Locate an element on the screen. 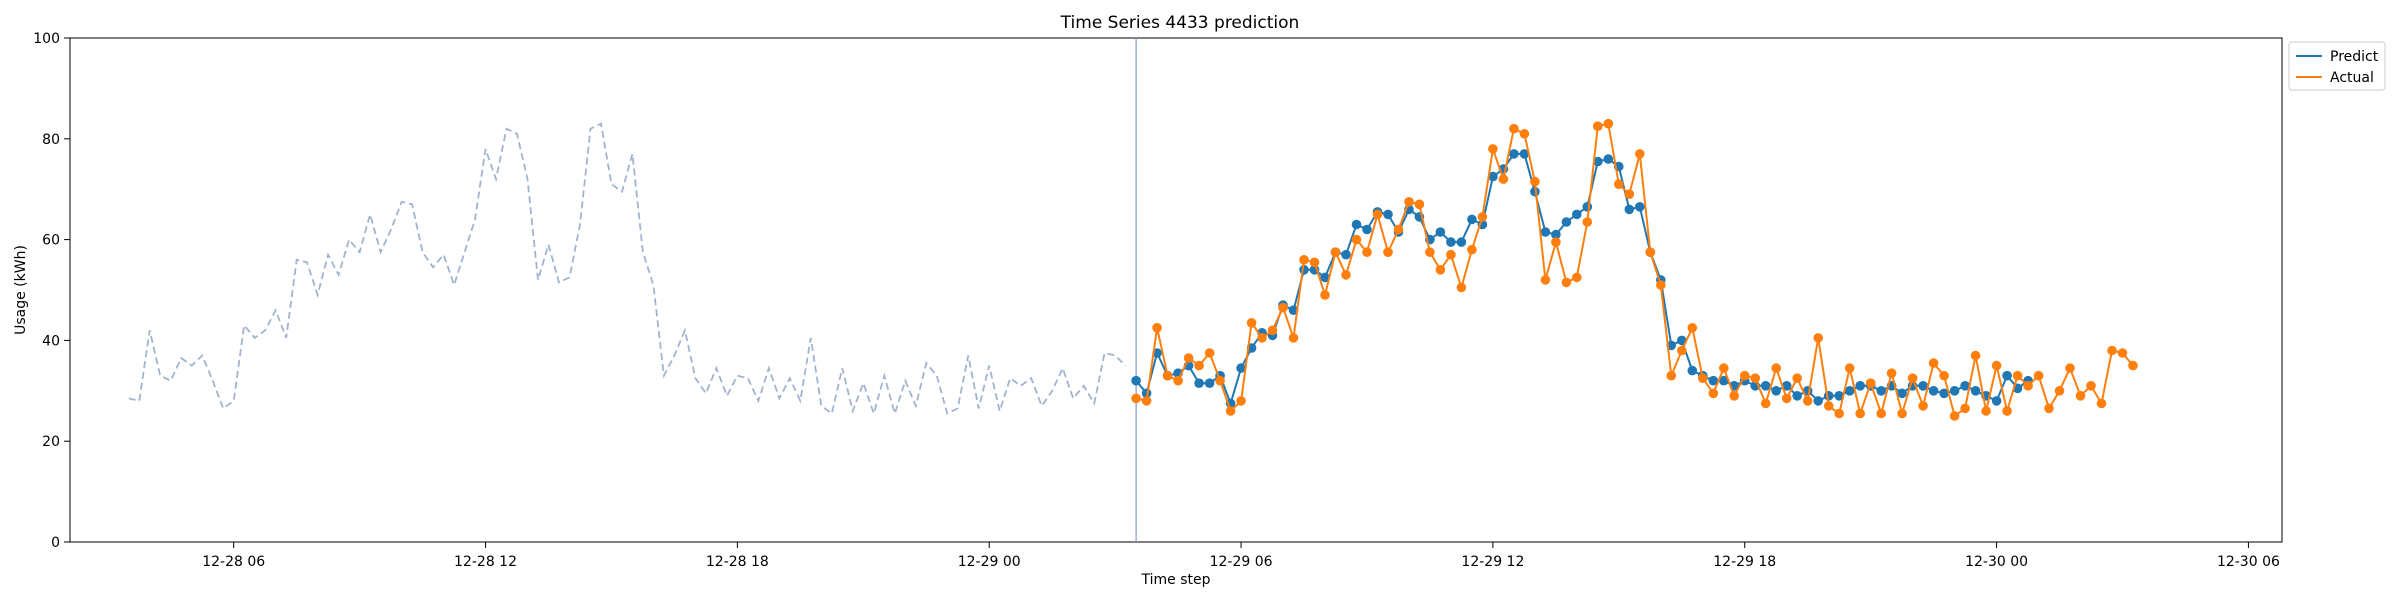  x-tick-label: 12-29 00 is located at coordinates (989, 562).